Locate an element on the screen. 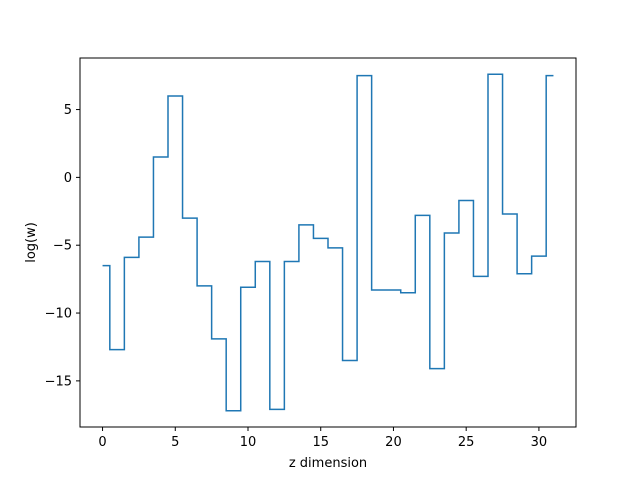 The image size is (640, 480). y-tick-label: 5 is located at coordinates (68, 110).